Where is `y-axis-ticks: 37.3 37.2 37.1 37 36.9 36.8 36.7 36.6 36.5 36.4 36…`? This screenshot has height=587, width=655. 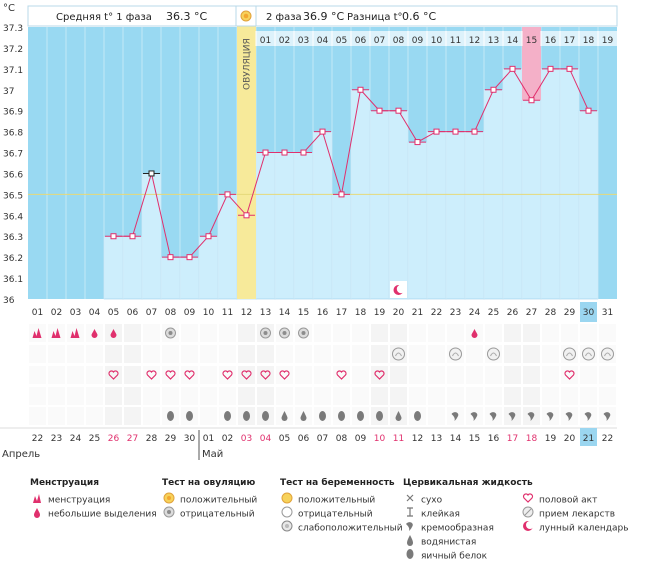
y-axis-ticks: 37.3 37.2 37.1 37 36.9 36.8 36.7 36.6 36.5 36.4 36… is located at coordinates (13, 165).